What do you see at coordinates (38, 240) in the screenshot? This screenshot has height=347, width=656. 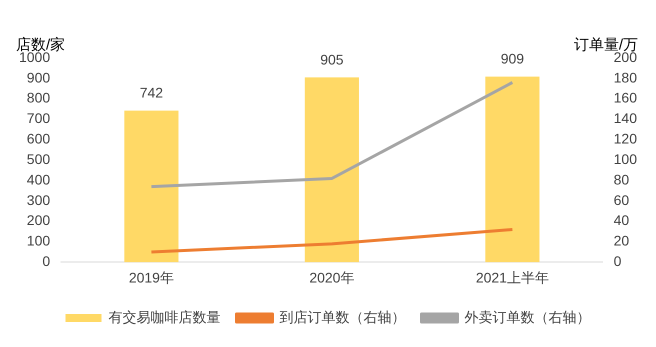 I see `y-tick-label: 100` at bounding box center [38, 240].